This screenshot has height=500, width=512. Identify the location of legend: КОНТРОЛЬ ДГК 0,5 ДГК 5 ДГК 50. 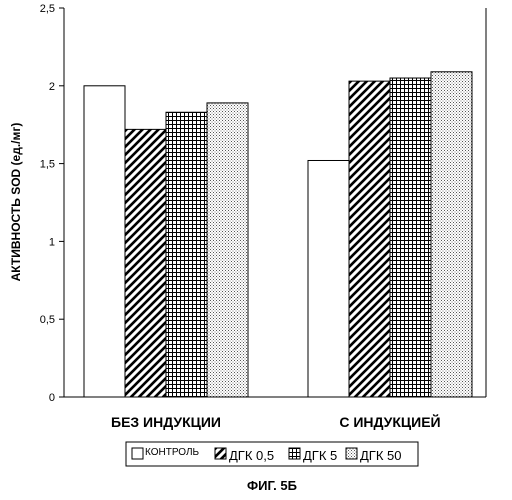
(272, 454).